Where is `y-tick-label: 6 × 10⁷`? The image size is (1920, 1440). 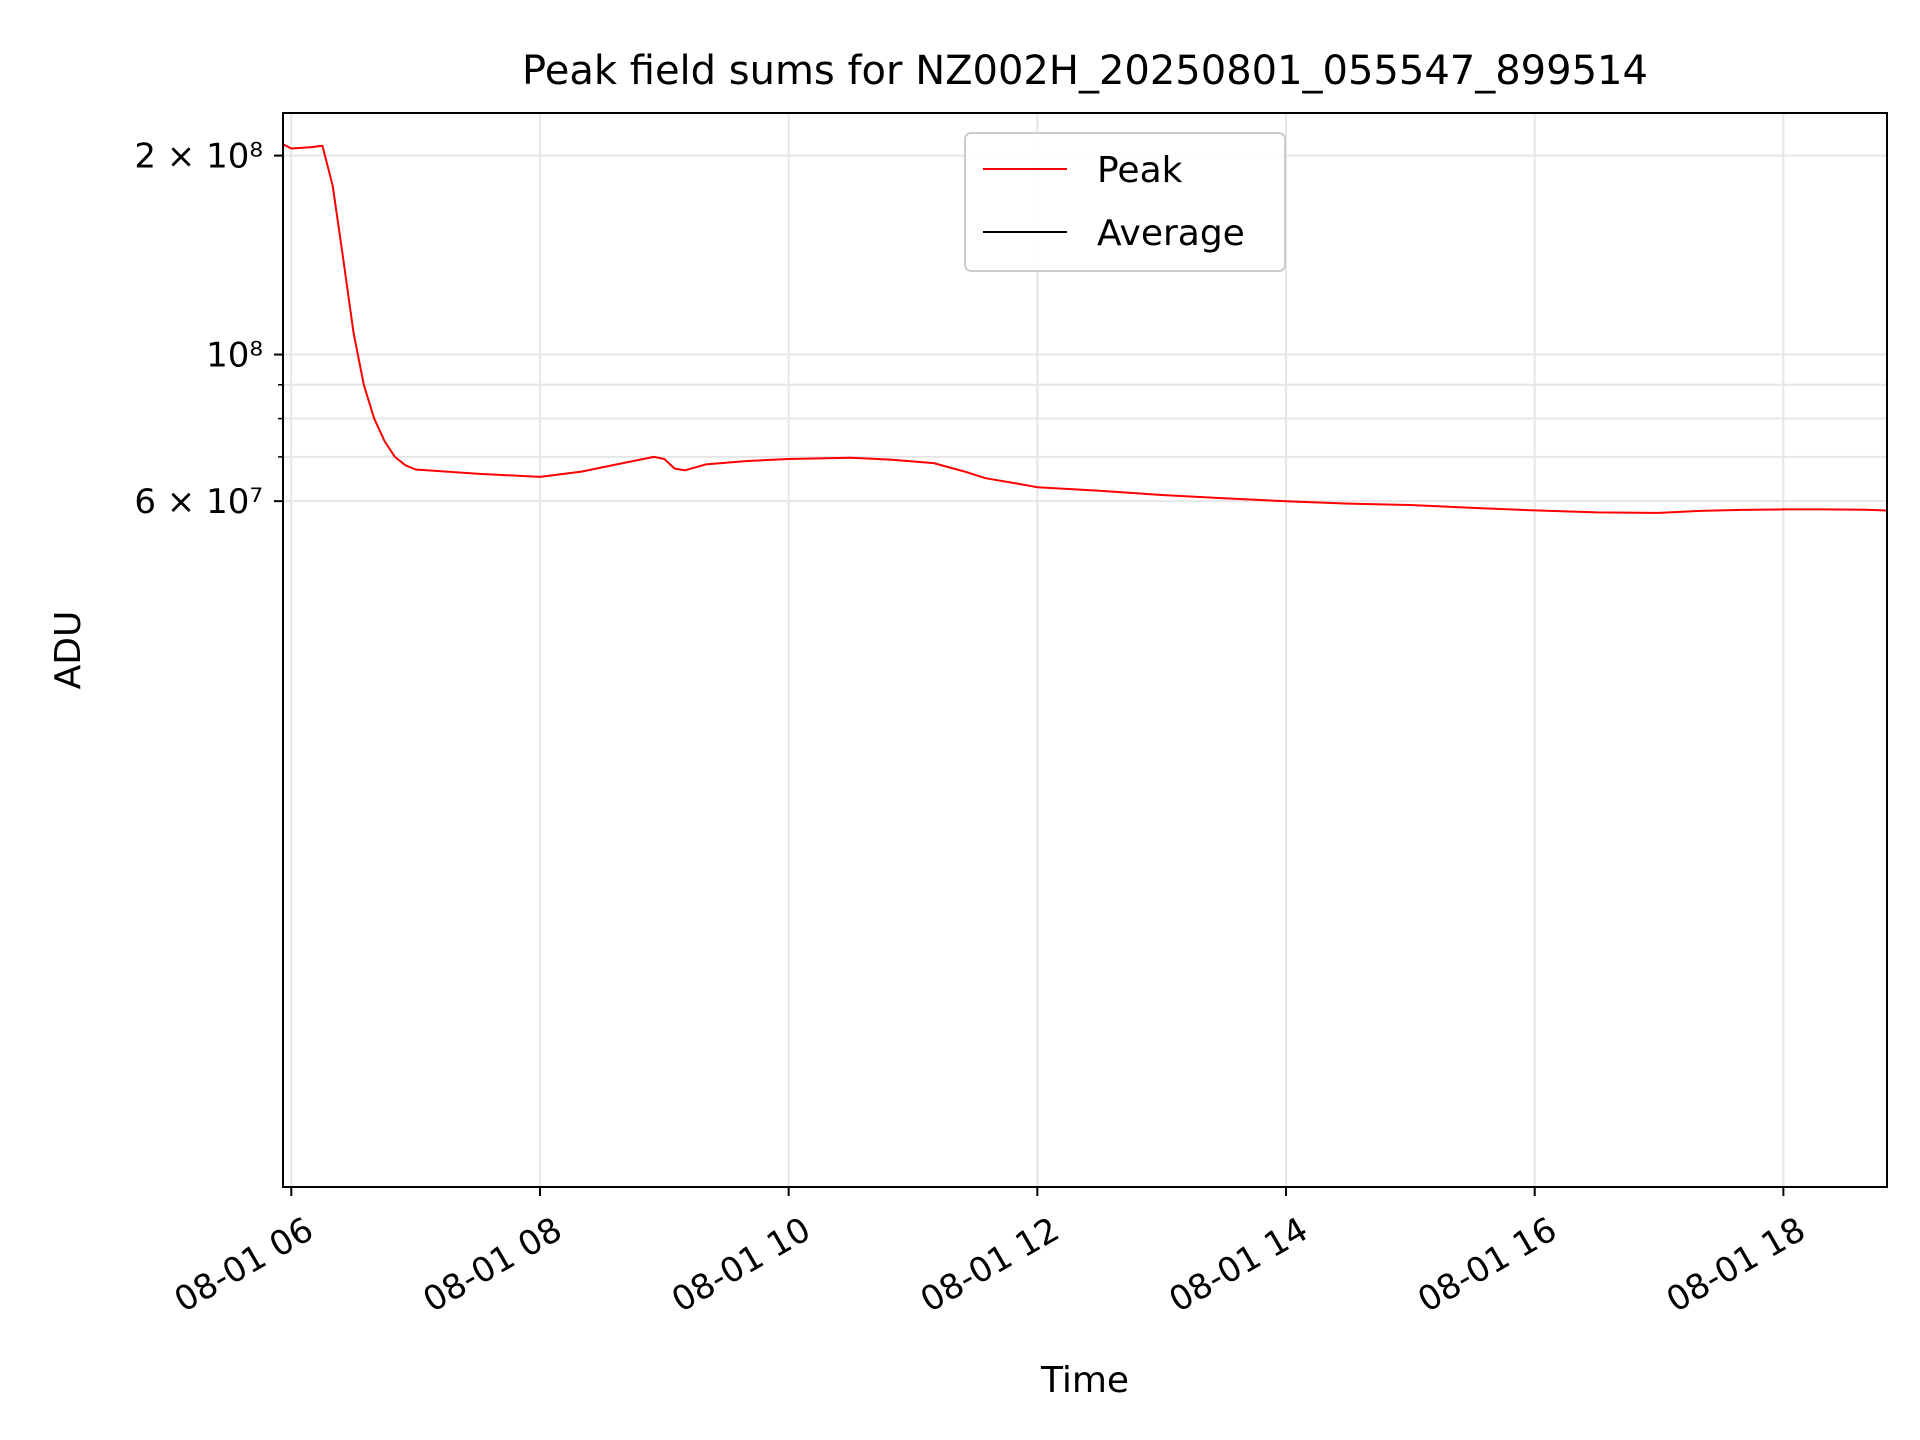 y-tick-label: 6 × 10⁷ is located at coordinates (198, 502).